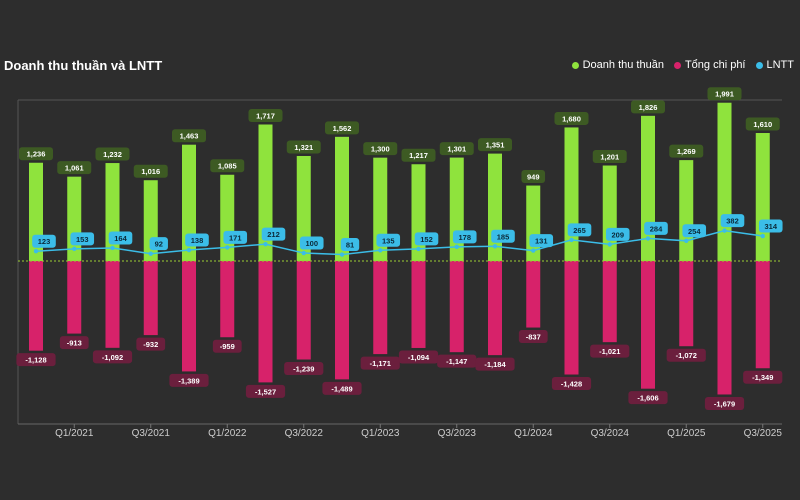  I want to click on legend-label-lntt: LNTT, so click(780, 65).